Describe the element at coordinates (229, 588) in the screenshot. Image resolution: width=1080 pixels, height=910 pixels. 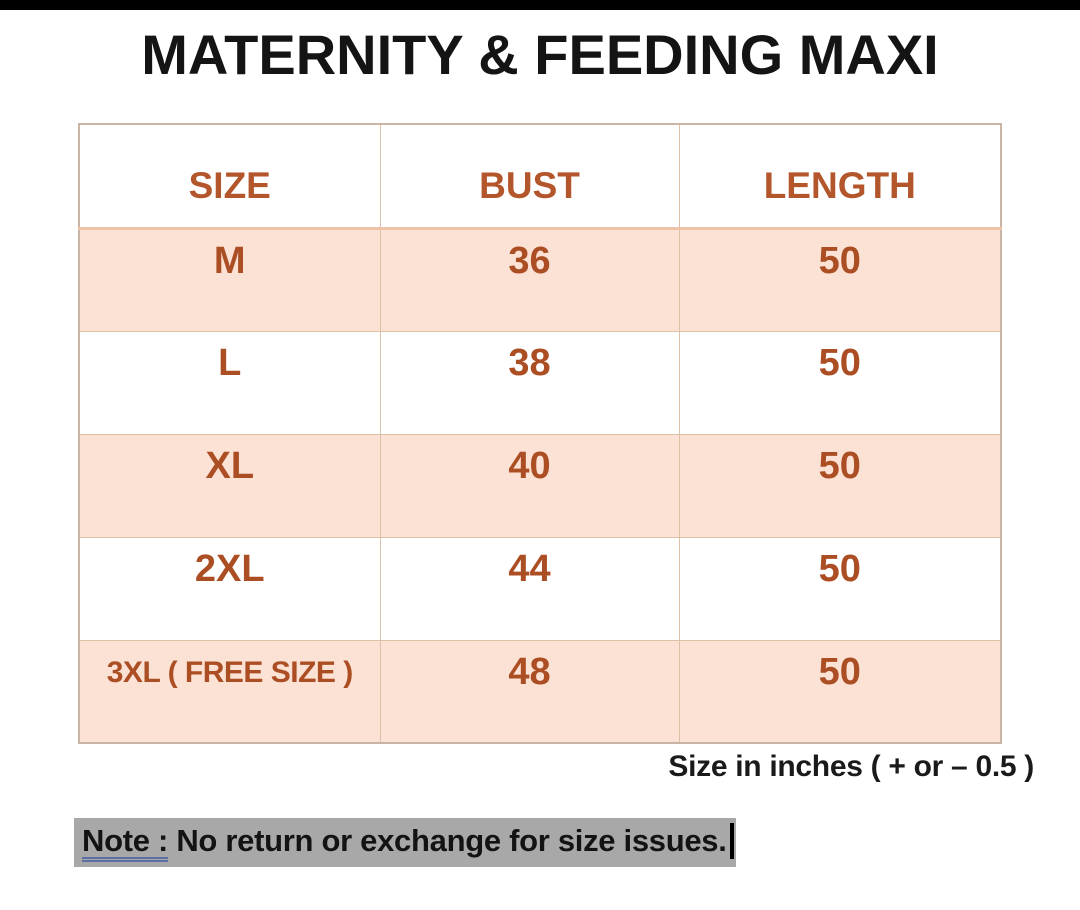
I see `size-cell: 2XL` at that location.